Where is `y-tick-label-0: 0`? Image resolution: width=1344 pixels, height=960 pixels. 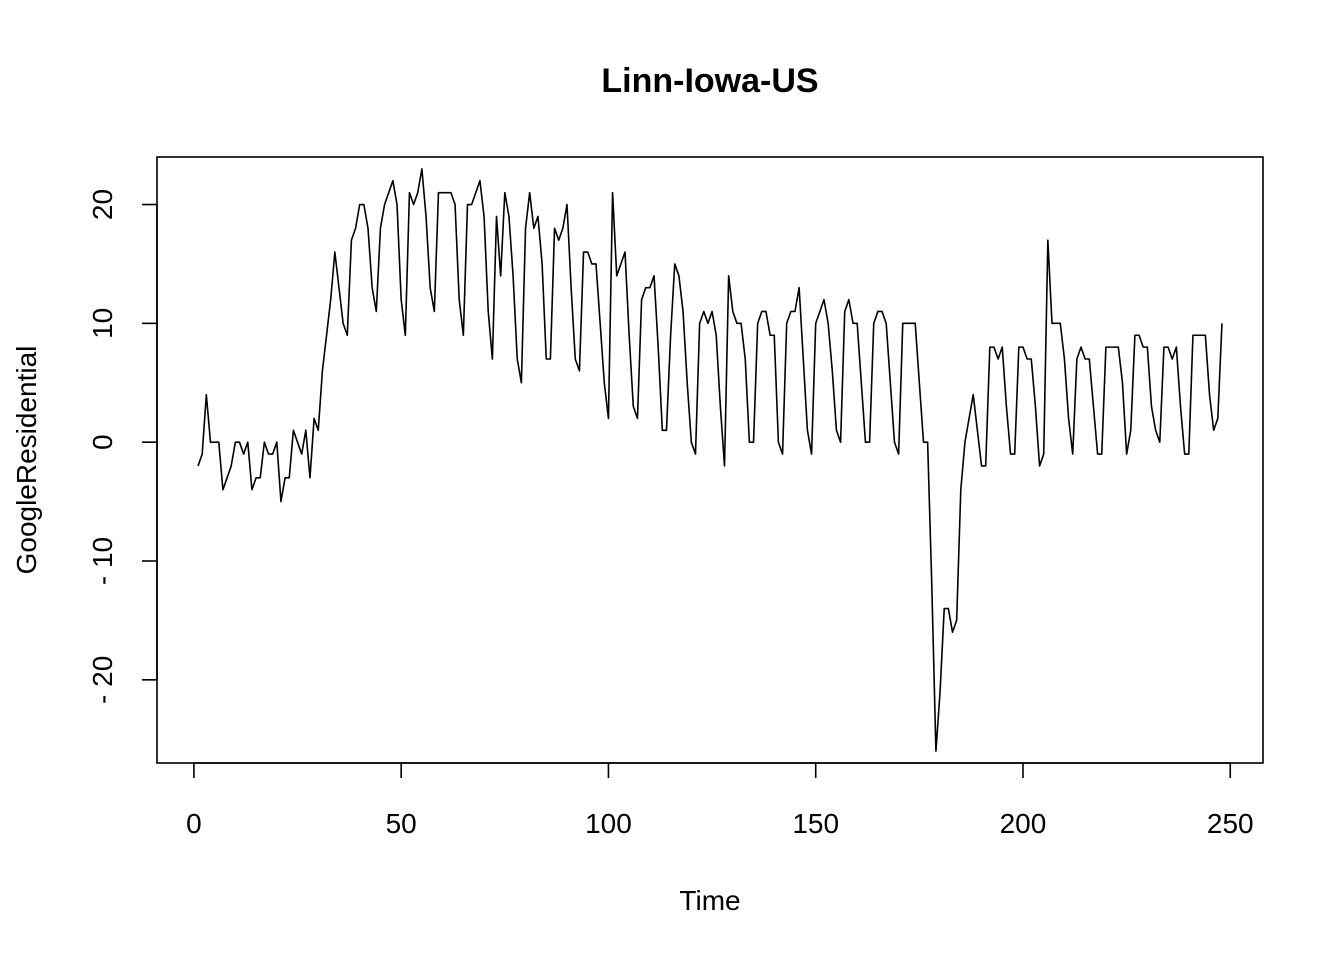
y-tick-label-0: 0 is located at coordinates (102, 442).